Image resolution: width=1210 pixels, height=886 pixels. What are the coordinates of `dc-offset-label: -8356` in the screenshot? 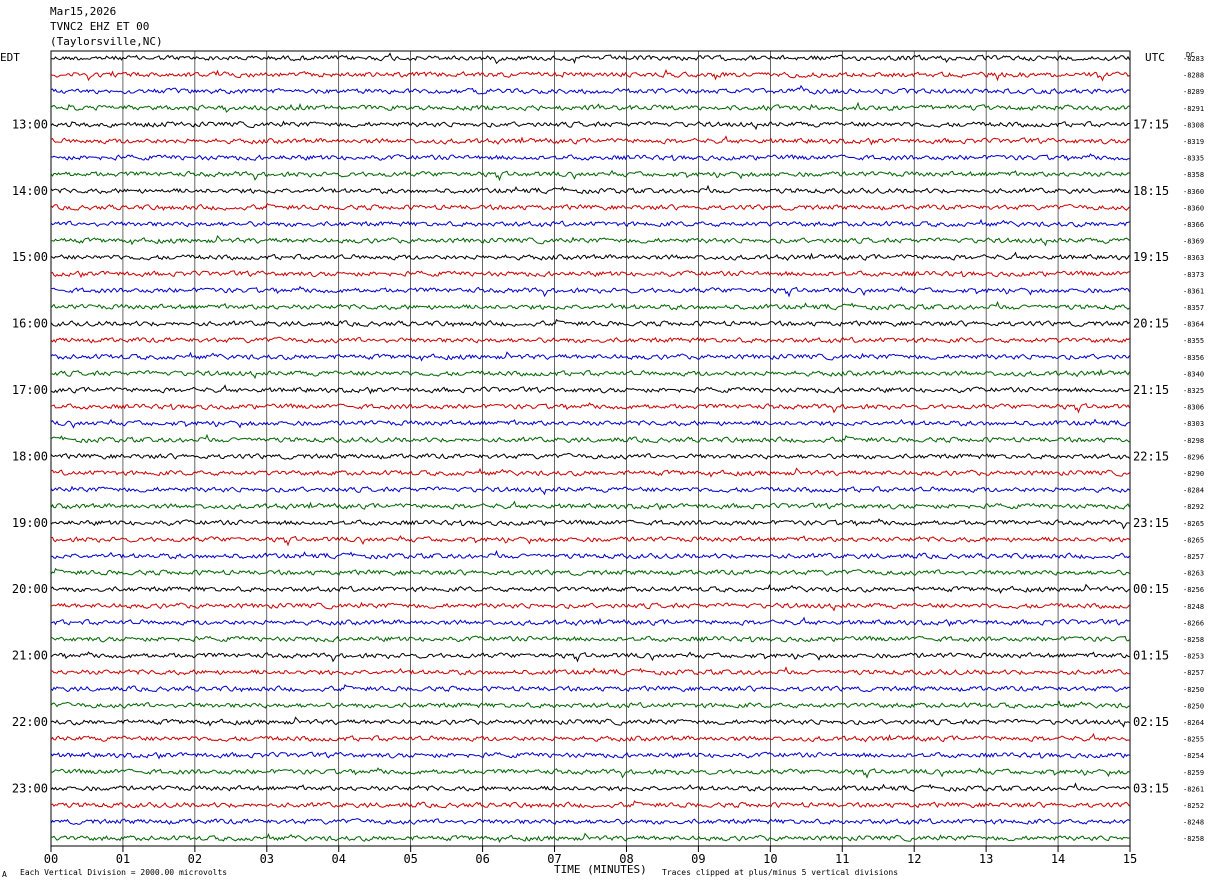 It's located at (1193, 358).